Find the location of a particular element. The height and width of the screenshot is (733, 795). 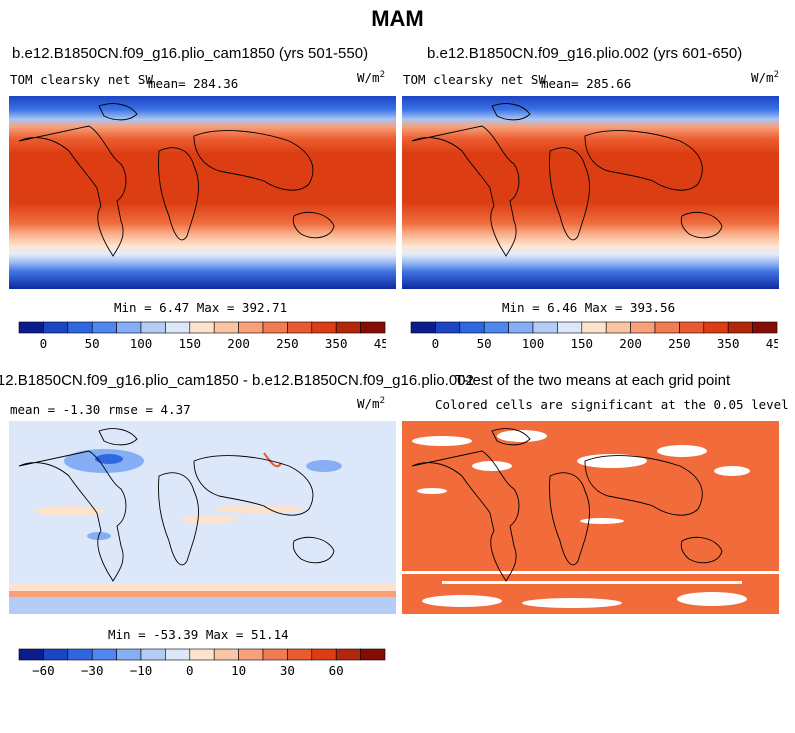

figure-title: MAM is located at coordinates (397, 18).